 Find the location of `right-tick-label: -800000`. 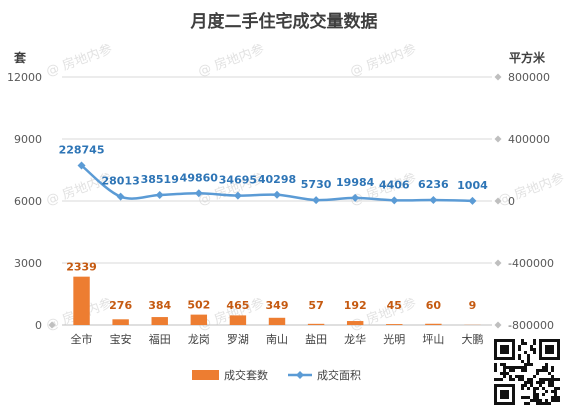

right-tick-label: -800000 is located at coordinates (531, 325).